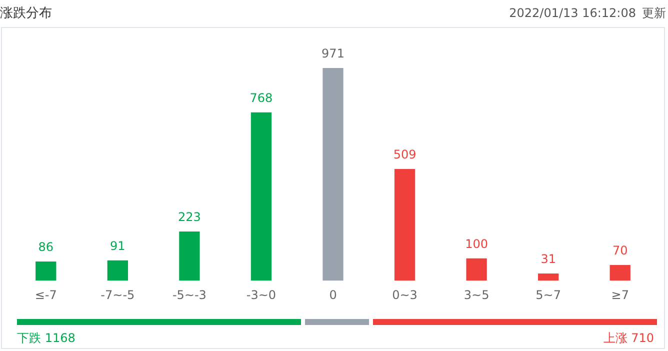 This screenshot has width=668, height=351. I want to click on data-label: 31, so click(548, 259).